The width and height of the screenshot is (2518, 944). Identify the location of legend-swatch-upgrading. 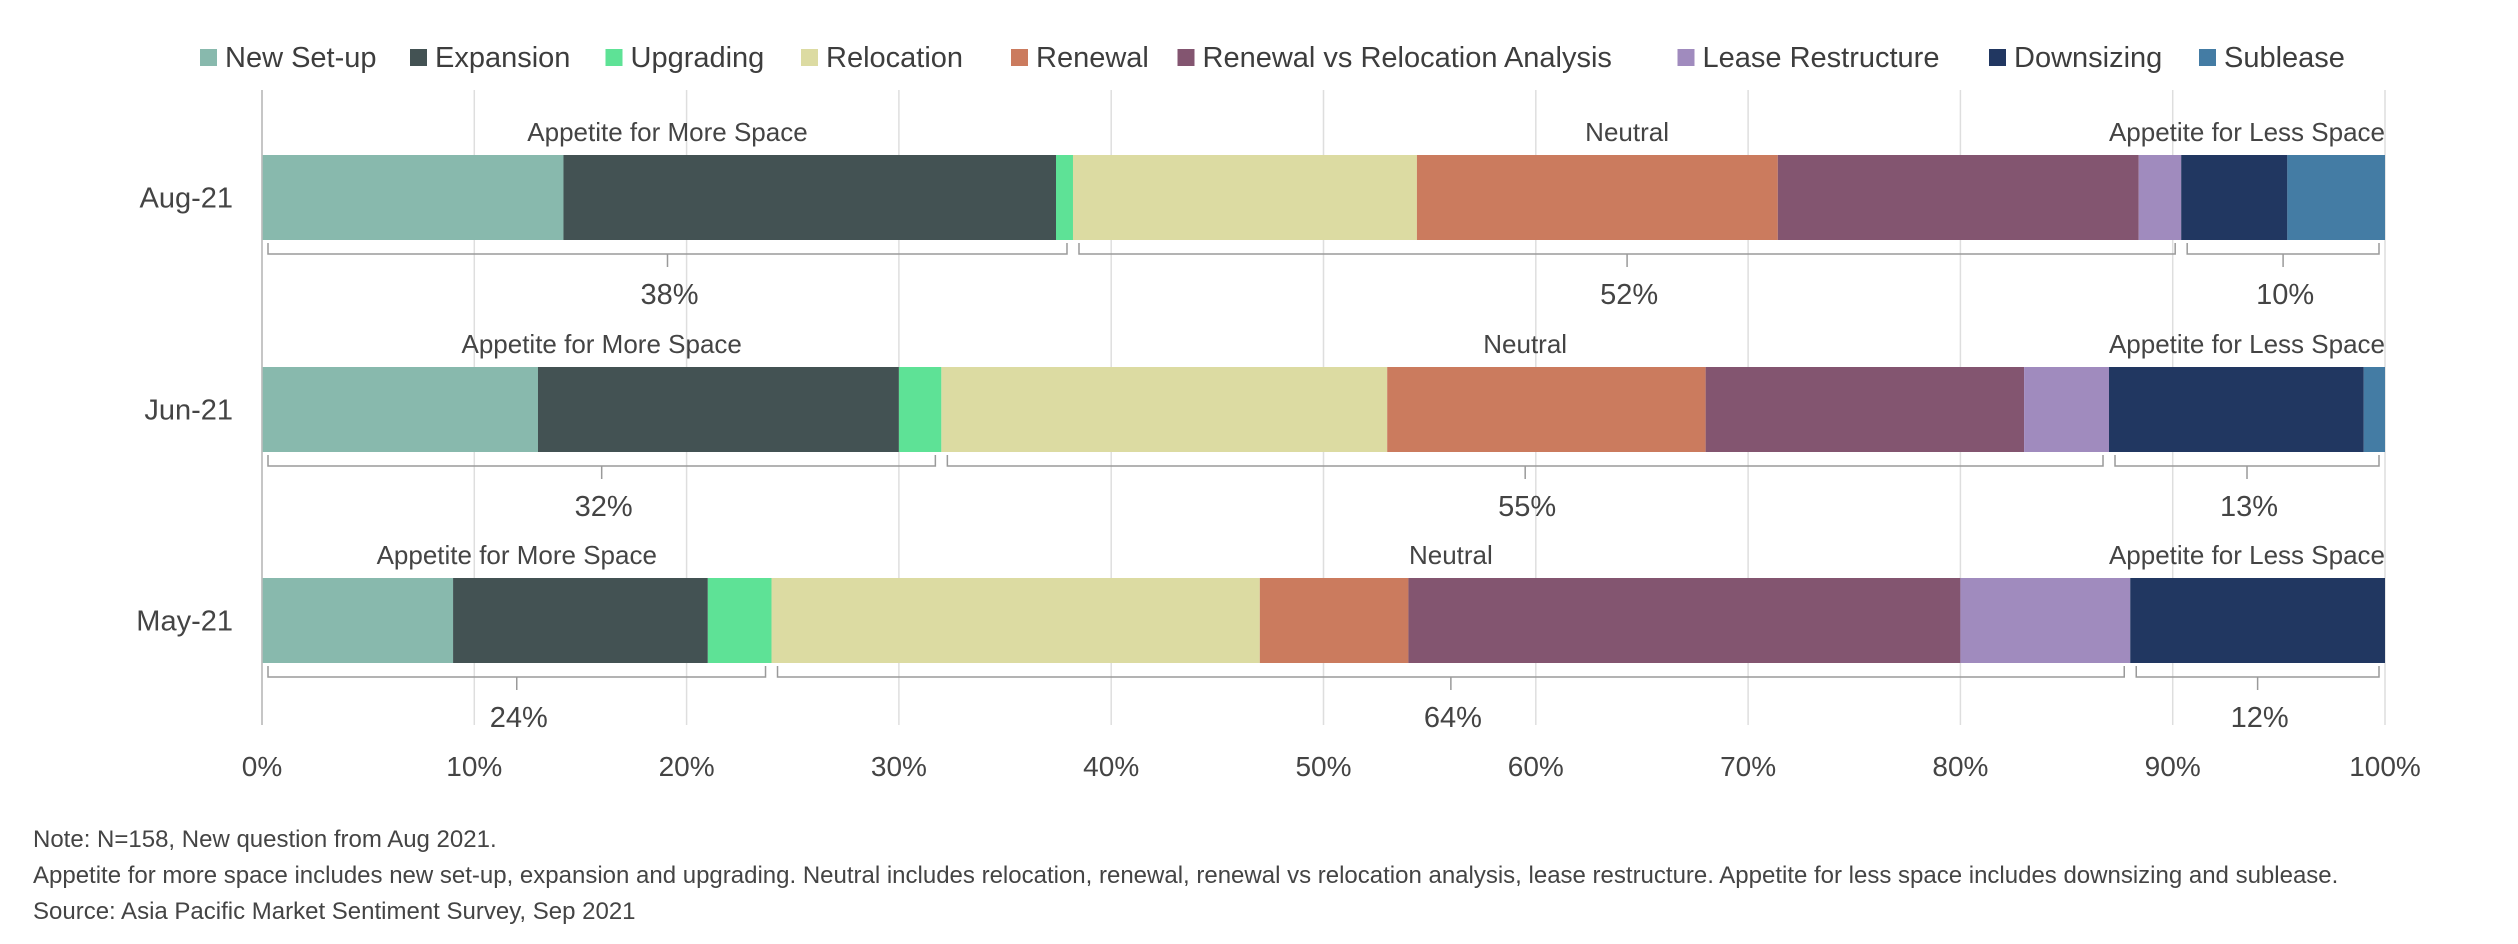
(614, 57).